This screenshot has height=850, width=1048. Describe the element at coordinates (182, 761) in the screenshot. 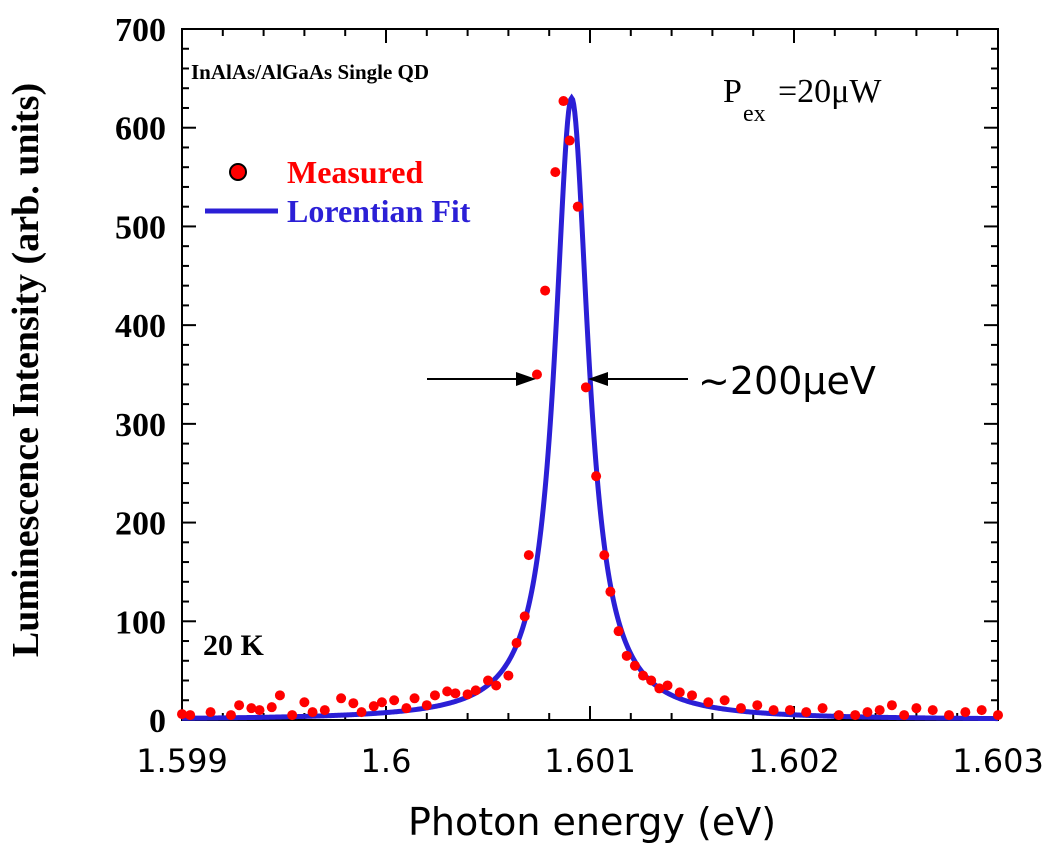

I see `x-tick-label: 1.599` at that location.